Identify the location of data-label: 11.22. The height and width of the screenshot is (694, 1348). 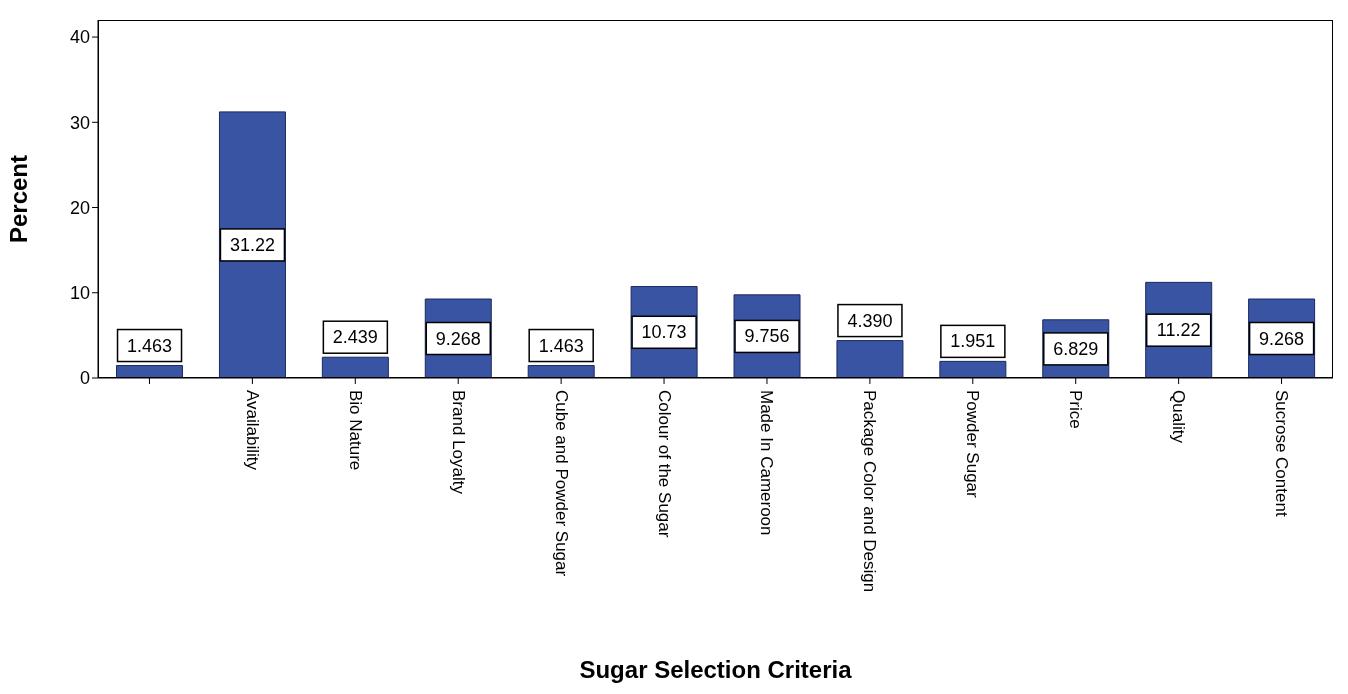
(1178, 330).